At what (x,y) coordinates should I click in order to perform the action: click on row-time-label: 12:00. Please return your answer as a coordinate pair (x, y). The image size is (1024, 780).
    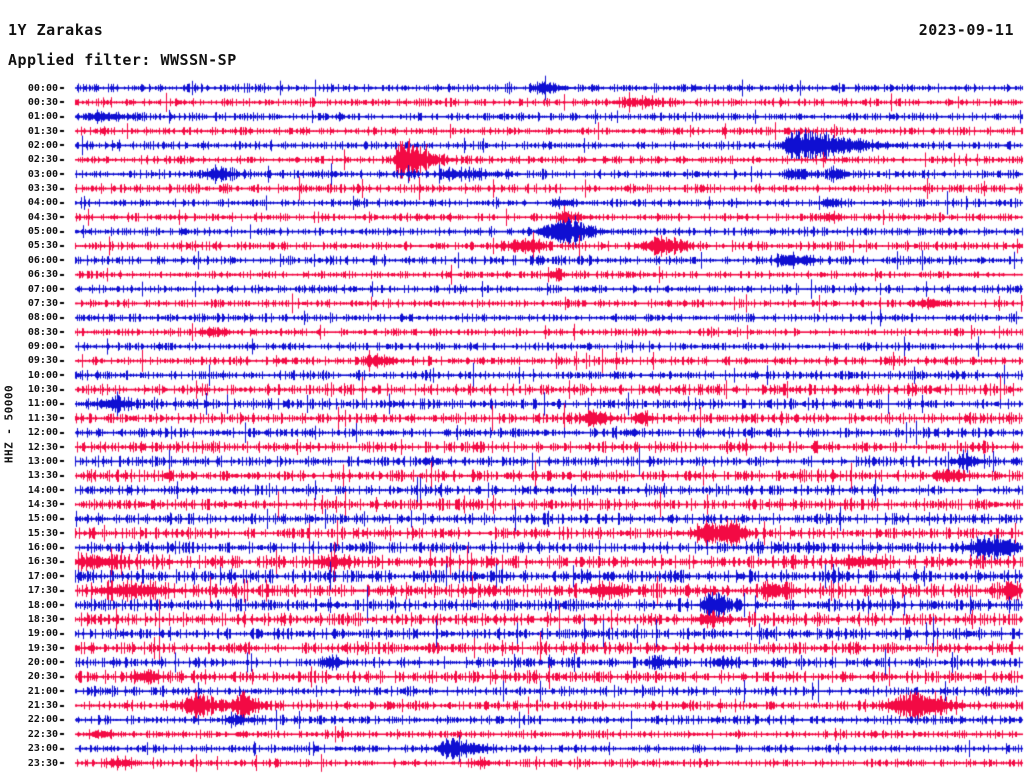
    Looking at the image, I should click on (42, 433).